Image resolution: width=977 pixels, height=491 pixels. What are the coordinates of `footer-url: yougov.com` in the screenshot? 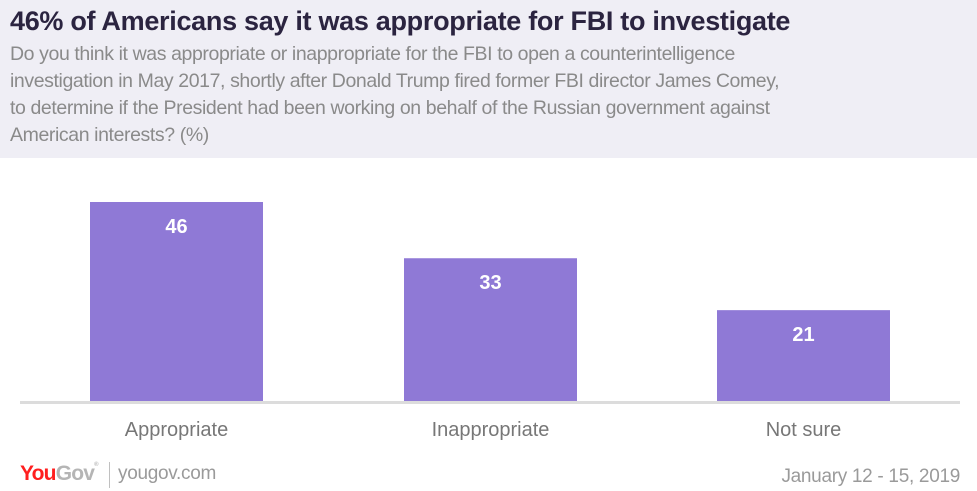 It's located at (167, 473).